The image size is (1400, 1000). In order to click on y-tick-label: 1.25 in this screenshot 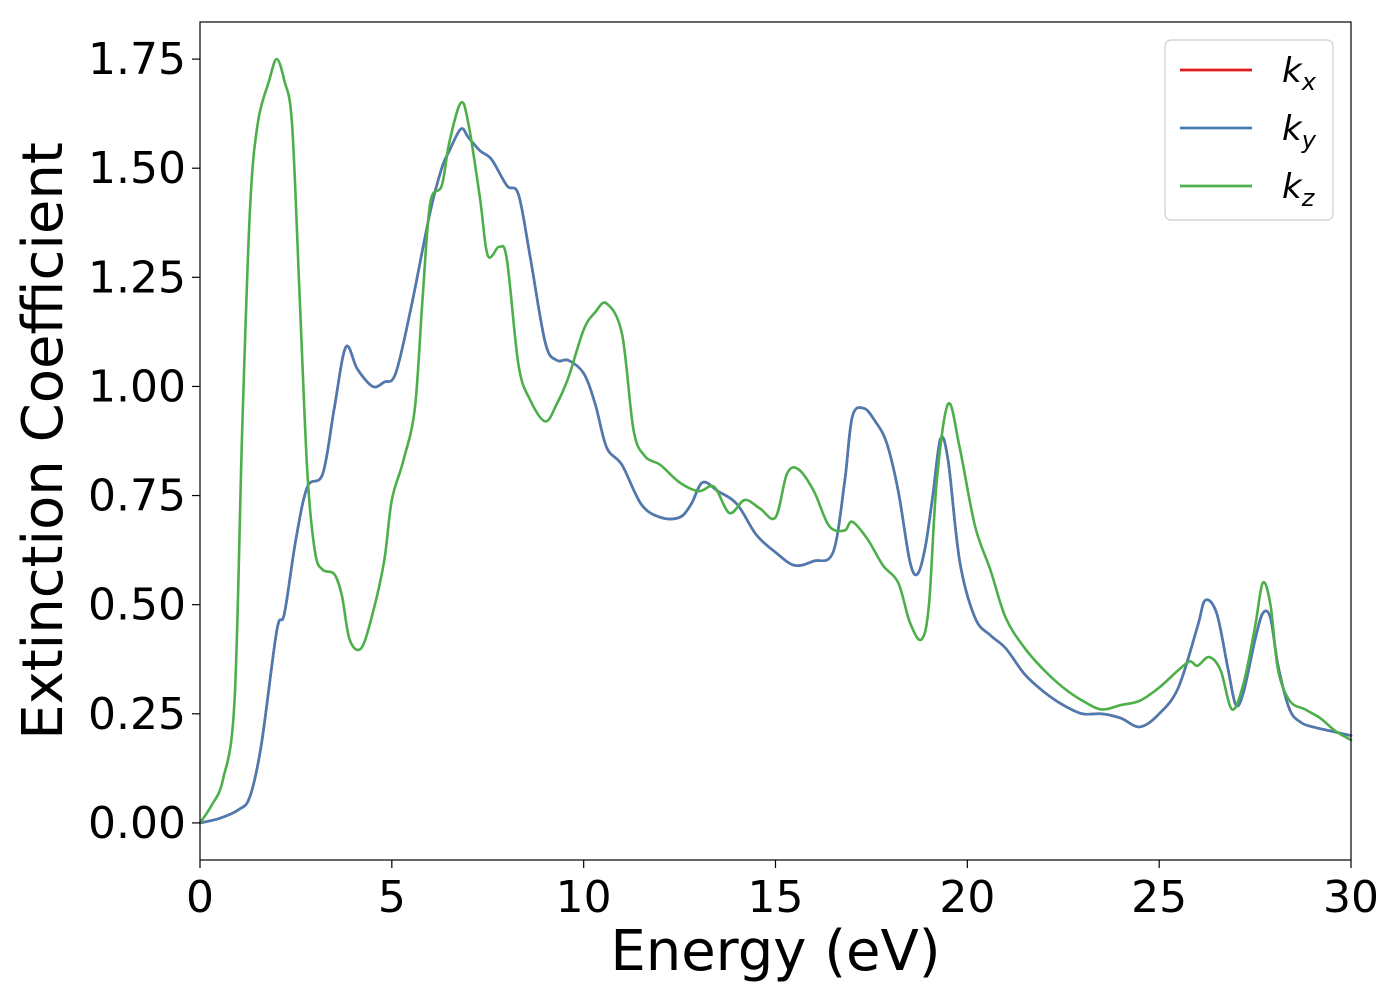, I will do `click(137, 277)`.